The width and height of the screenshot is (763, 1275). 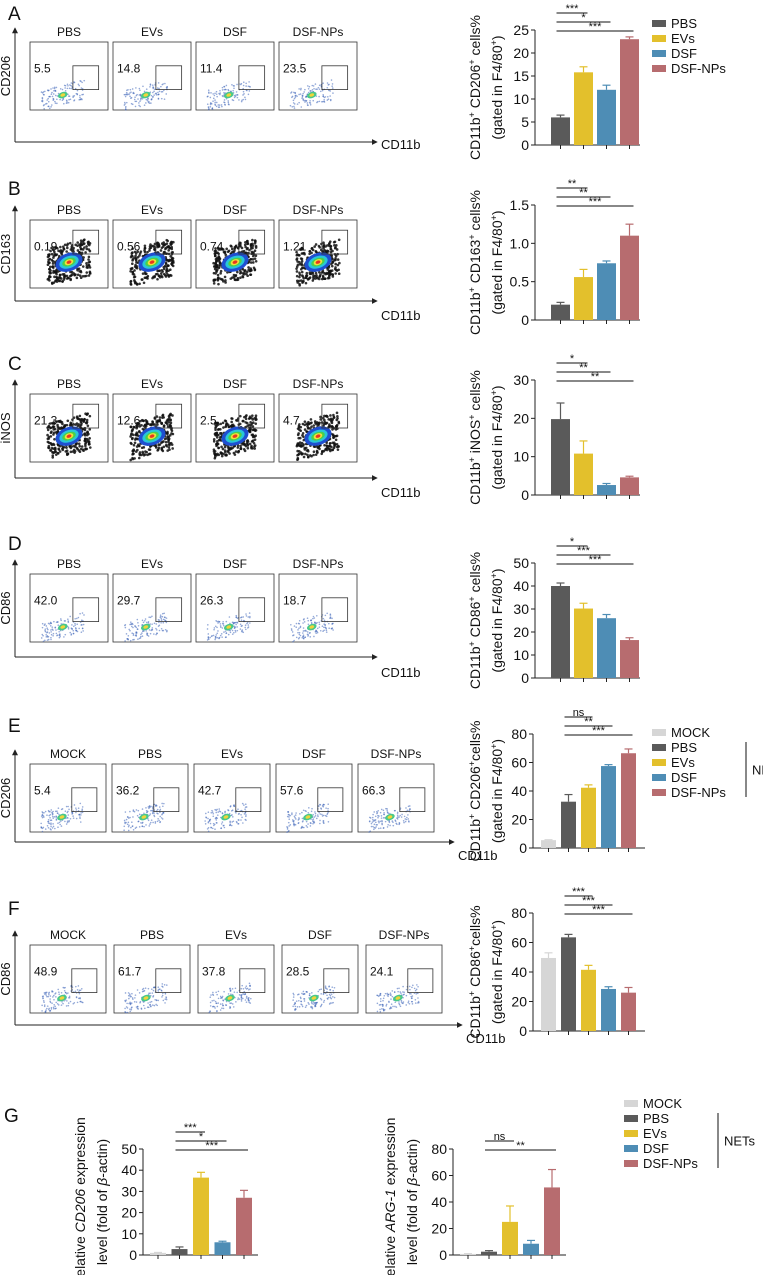 What do you see at coordinates (519, 820) in the screenshot?
I see `y-tick-label: 20` at bounding box center [519, 820].